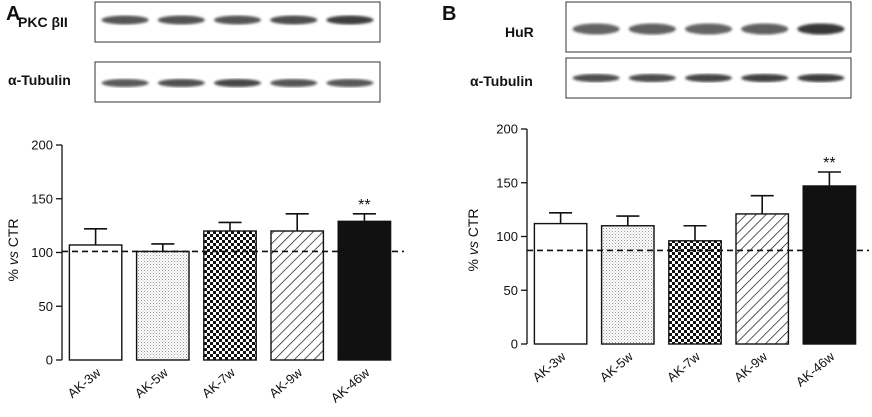 The width and height of the screenshot is (872, 417). I want to click on blot-tubulin-b-strip, so click(708, 78).